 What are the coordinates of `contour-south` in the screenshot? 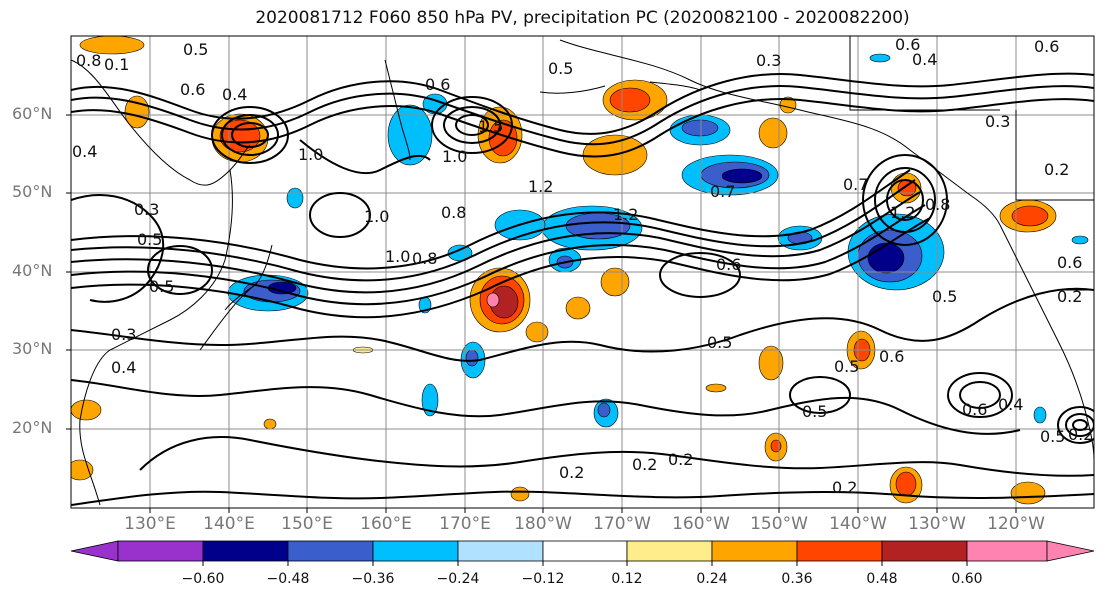 It's located at (616, 456).